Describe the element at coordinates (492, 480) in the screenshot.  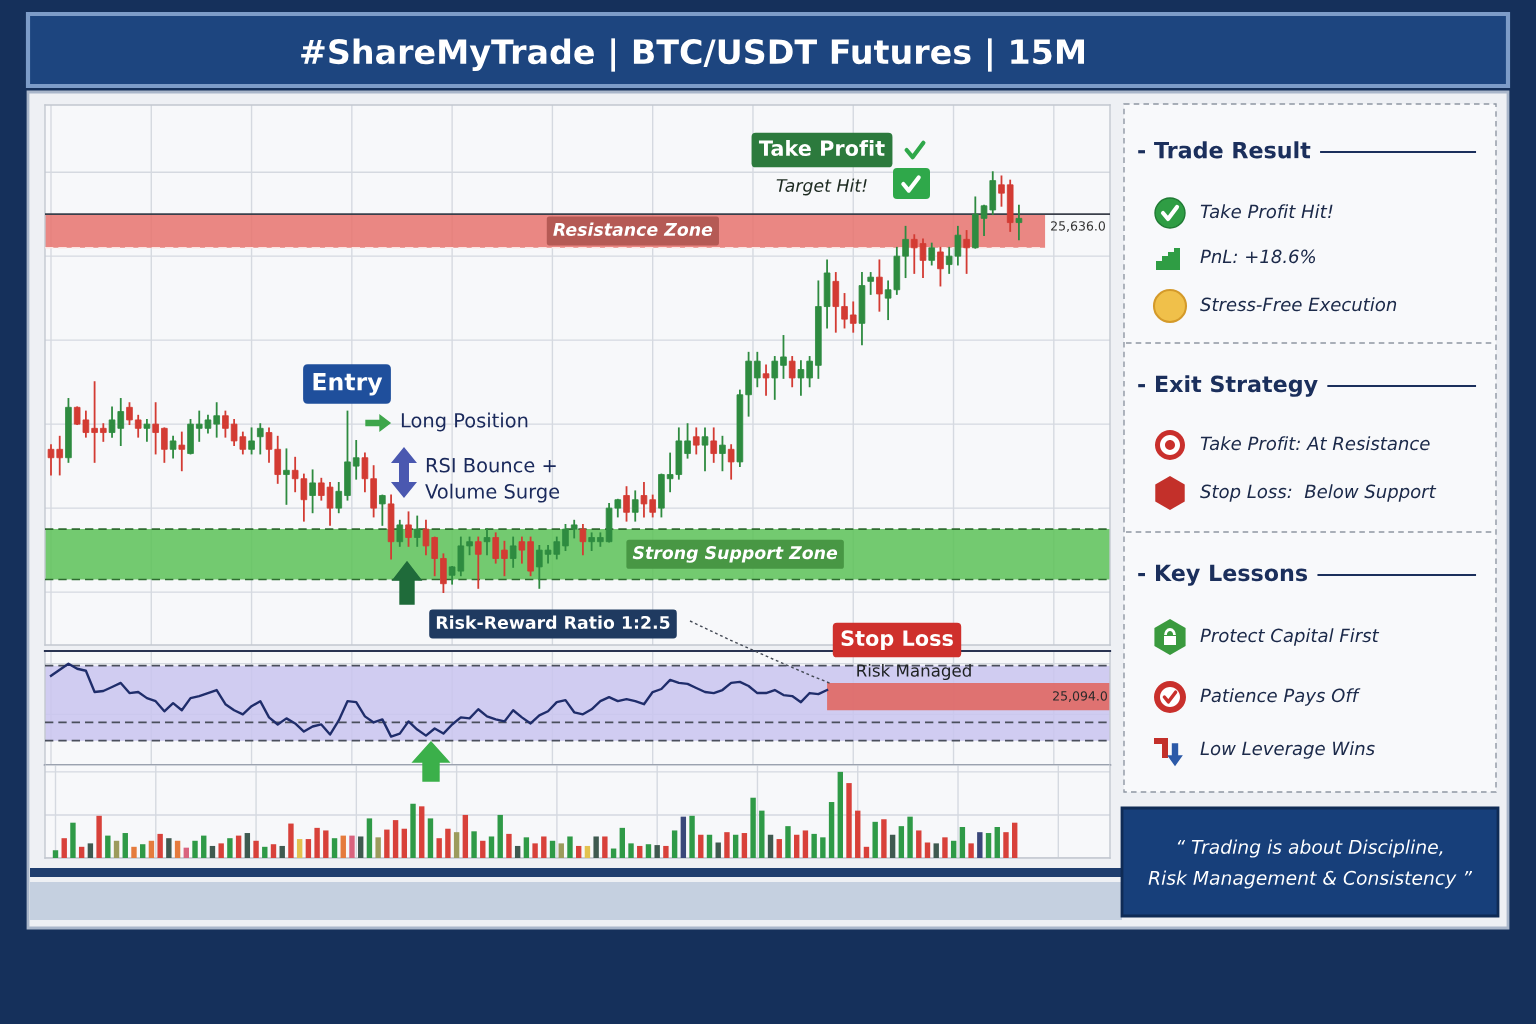
I see `annotation: RSI Bounce + Volume Surge` at that location.